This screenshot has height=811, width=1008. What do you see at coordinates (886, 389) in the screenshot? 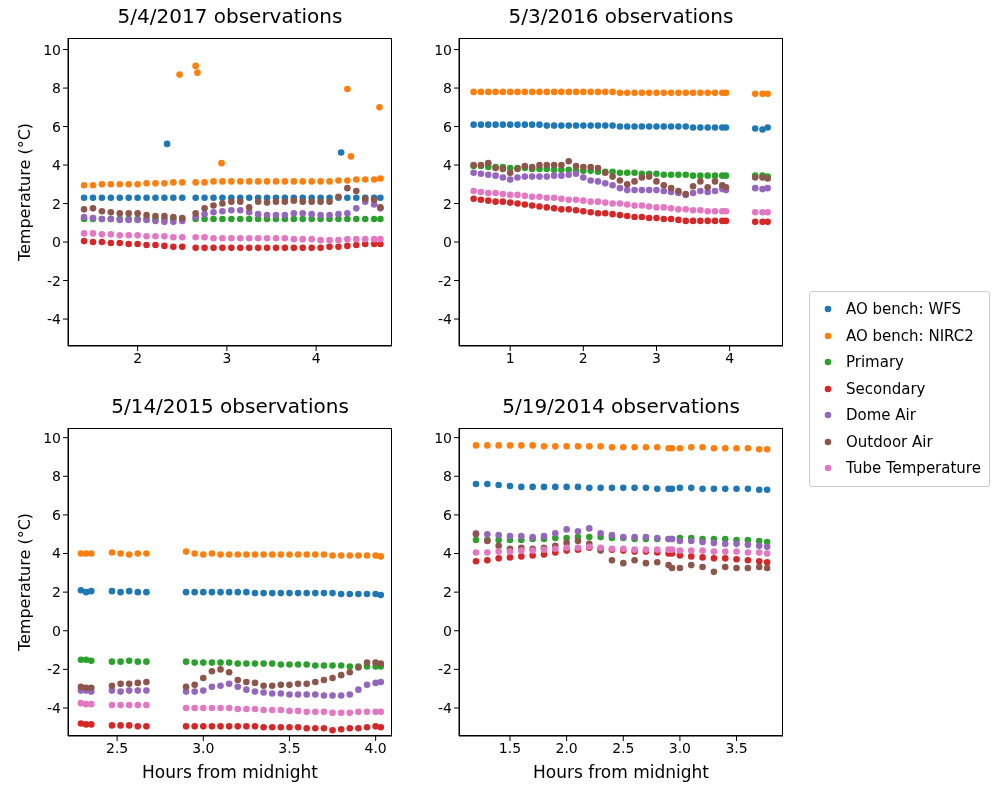
I see `legend-label: Secondary` at bounding box center [886, 389].